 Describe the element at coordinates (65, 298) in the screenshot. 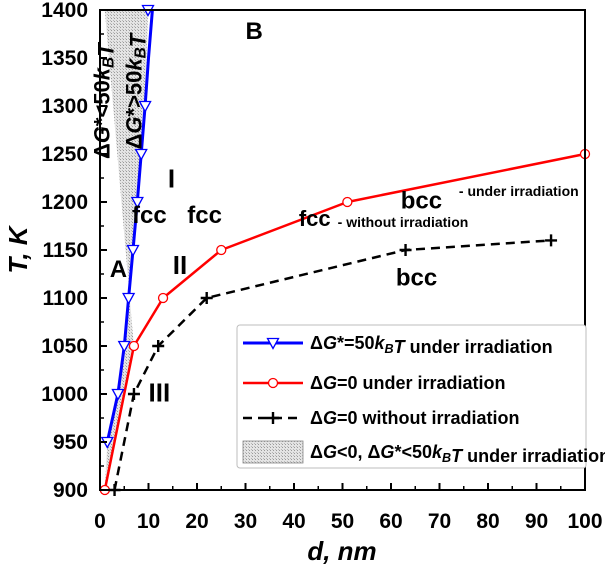

I see `y-tick-label: 1100` at that location.